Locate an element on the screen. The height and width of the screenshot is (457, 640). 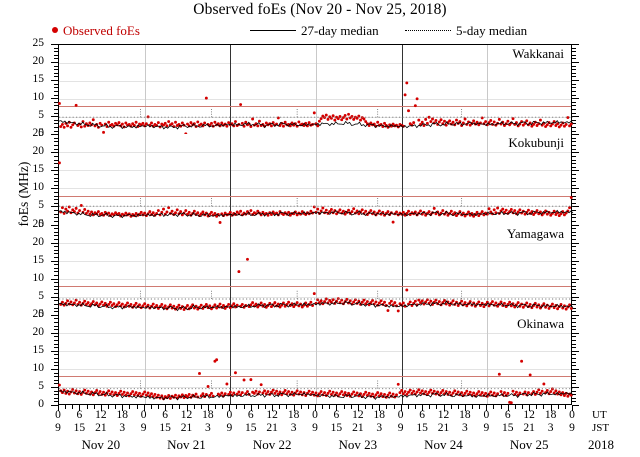
y-tick-label: 15 is located at coordinates (38, 259).